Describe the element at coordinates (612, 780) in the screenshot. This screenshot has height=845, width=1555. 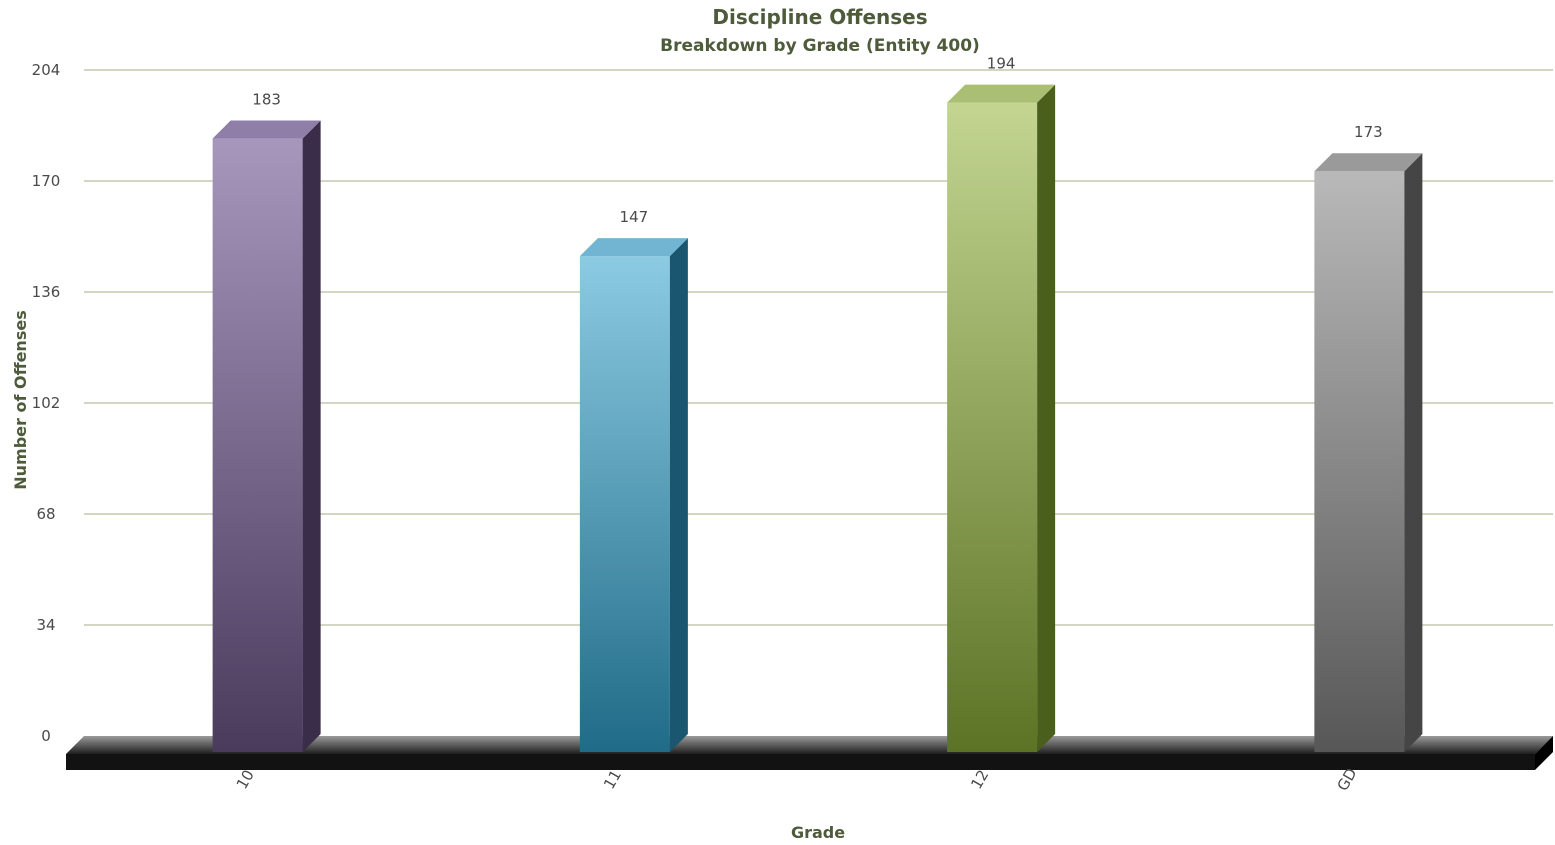
I see `x-tick-label-11: 11` at that location.